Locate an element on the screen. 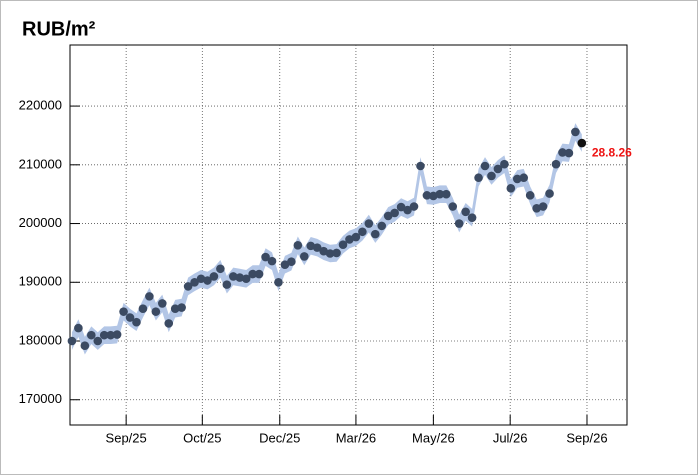  x-tick-label: Sep/26 is located at coordinates (586, 437).